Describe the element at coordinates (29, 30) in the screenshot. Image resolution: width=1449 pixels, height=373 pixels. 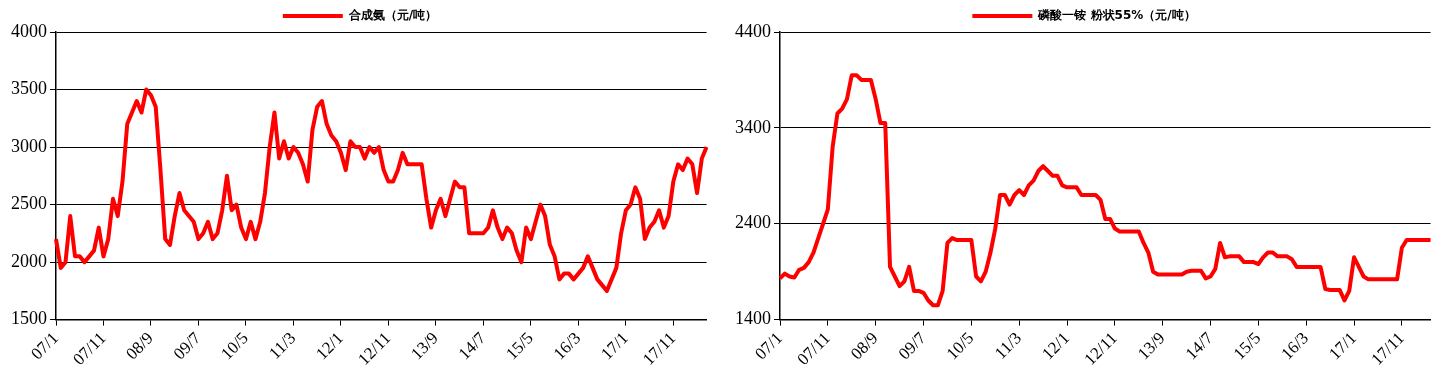
I see `y-tick-label: 4000` at that location.